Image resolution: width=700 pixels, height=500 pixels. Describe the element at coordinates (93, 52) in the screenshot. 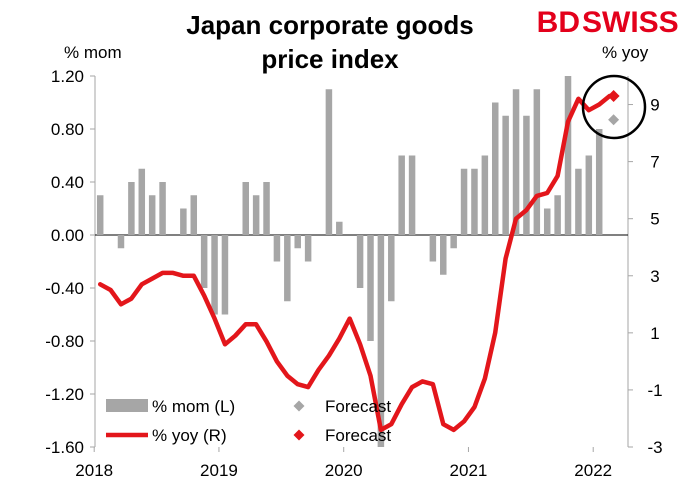

I see `left-axis-unit: % mom` at that location.